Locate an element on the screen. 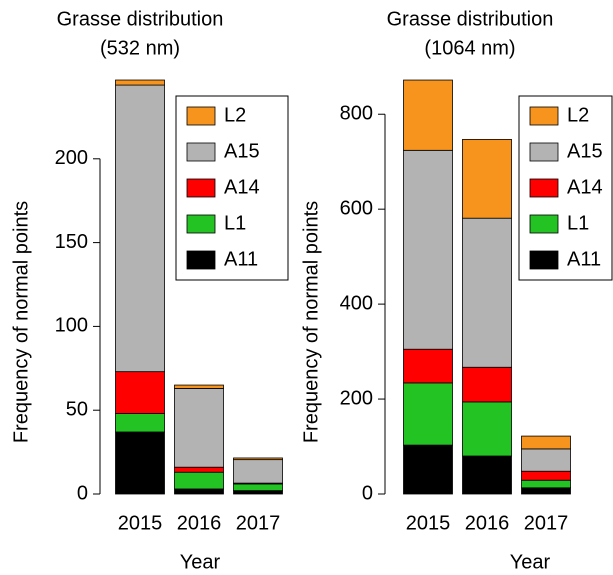 This screenshot has height=575, width=613. y-tick-label: 100 is located at coordinates (71, 326).